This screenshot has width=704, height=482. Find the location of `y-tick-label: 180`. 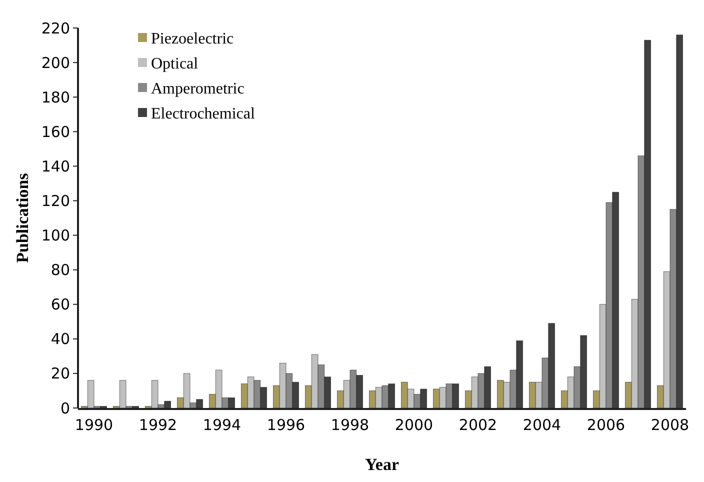

y-tick-label: 180 is located at coordinates (55, 97).